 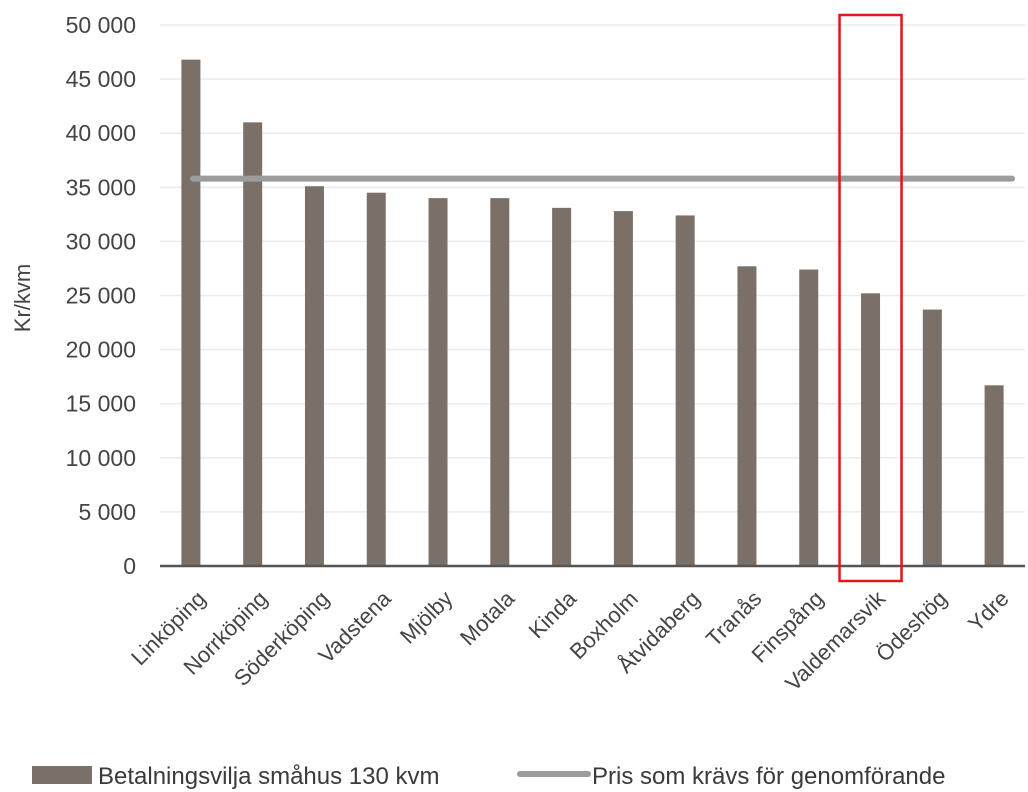 I want to click on y-tick-label: 20 000, so click(x=101, y=350).